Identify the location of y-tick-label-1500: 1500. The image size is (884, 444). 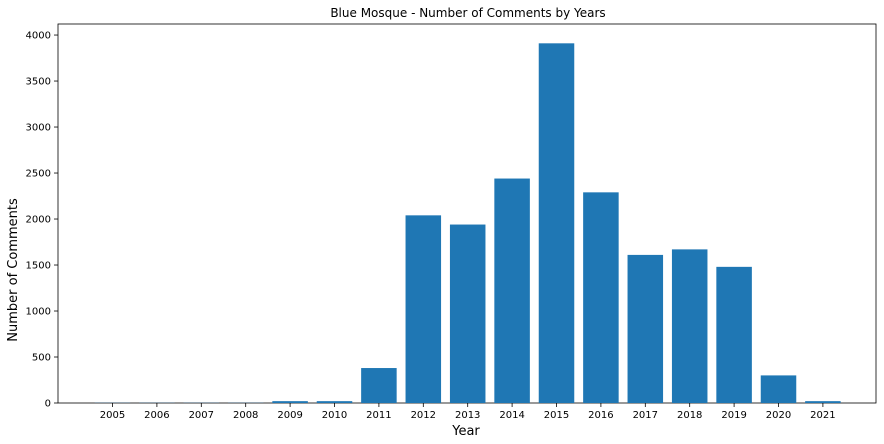
(38, 266).